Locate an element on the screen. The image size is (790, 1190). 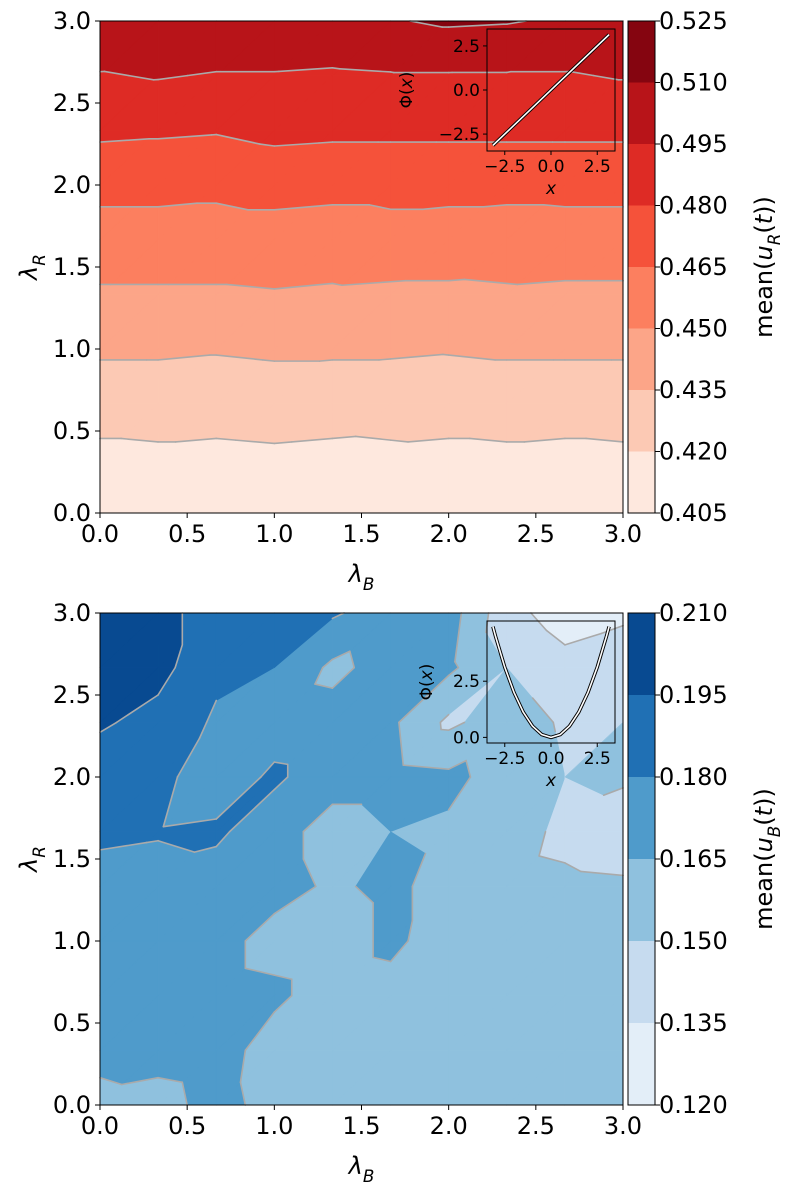
text-part: x is located at coordinates (551, 189).